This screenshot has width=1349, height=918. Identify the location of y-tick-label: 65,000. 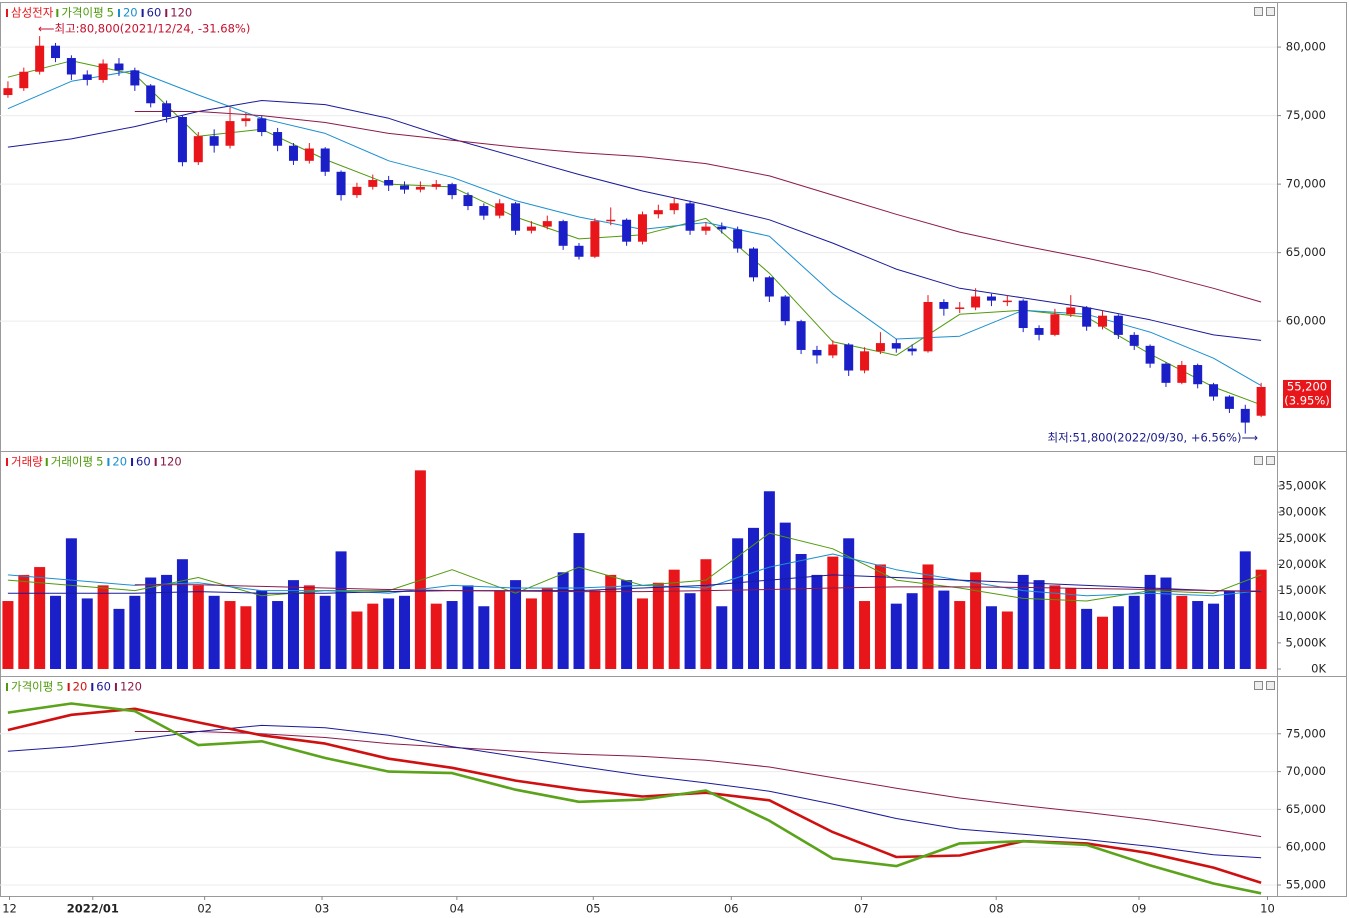
(1306, 809).